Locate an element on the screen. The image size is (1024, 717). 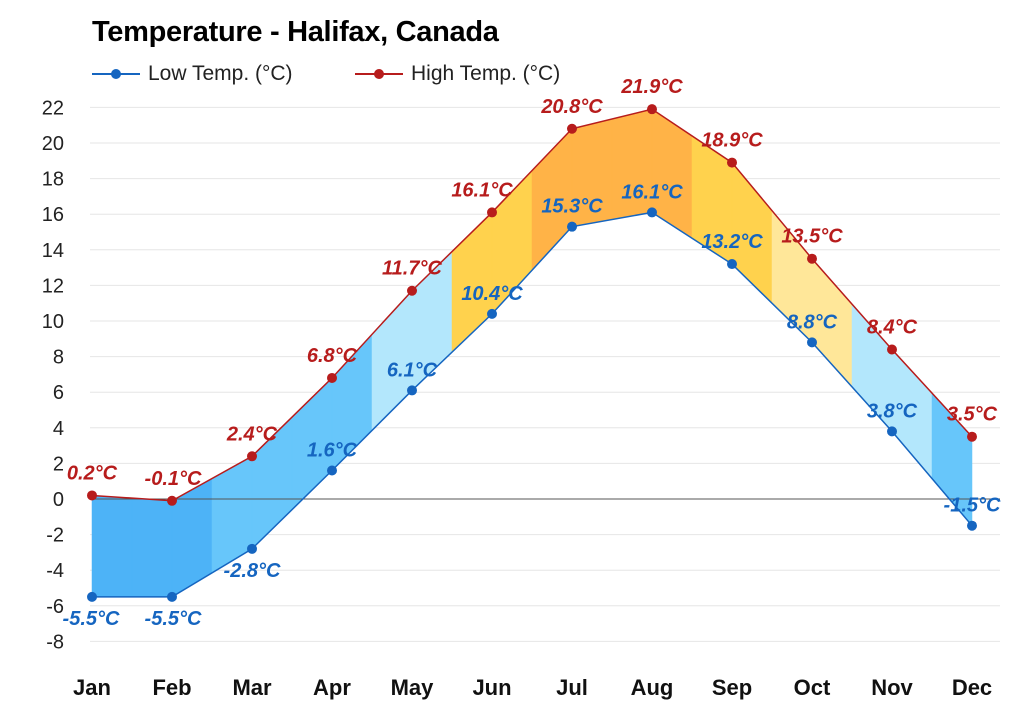
x-tick-label: Feb is located at coordinates (171, 687).